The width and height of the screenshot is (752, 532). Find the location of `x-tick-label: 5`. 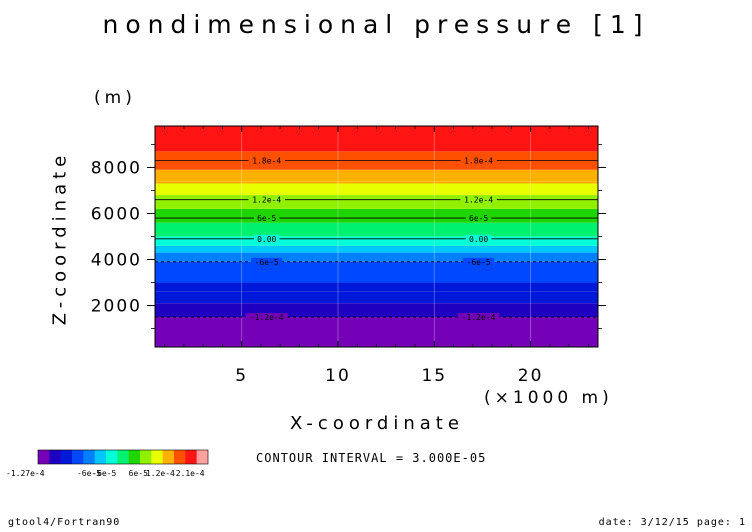

x-tick-label: 5 is located at coordinates (241, 376).